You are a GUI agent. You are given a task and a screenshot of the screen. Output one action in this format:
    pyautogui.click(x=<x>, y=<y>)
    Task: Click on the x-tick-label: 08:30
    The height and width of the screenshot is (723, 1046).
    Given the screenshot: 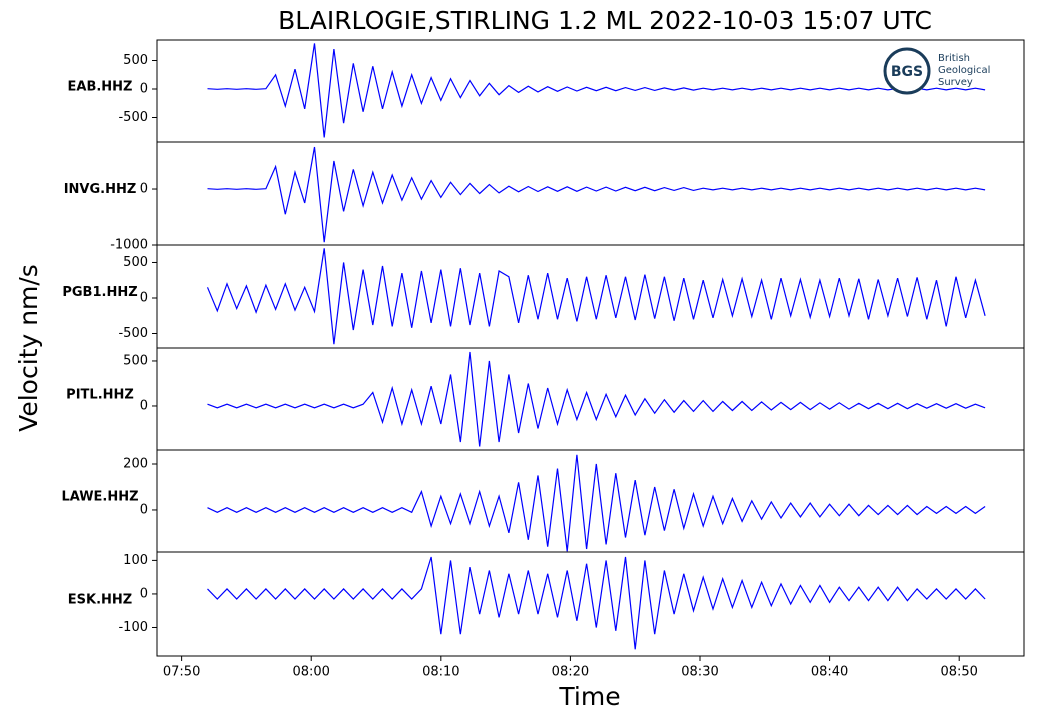 What is the action you would take?
    pyautogui.click(x=699, y=672)
    